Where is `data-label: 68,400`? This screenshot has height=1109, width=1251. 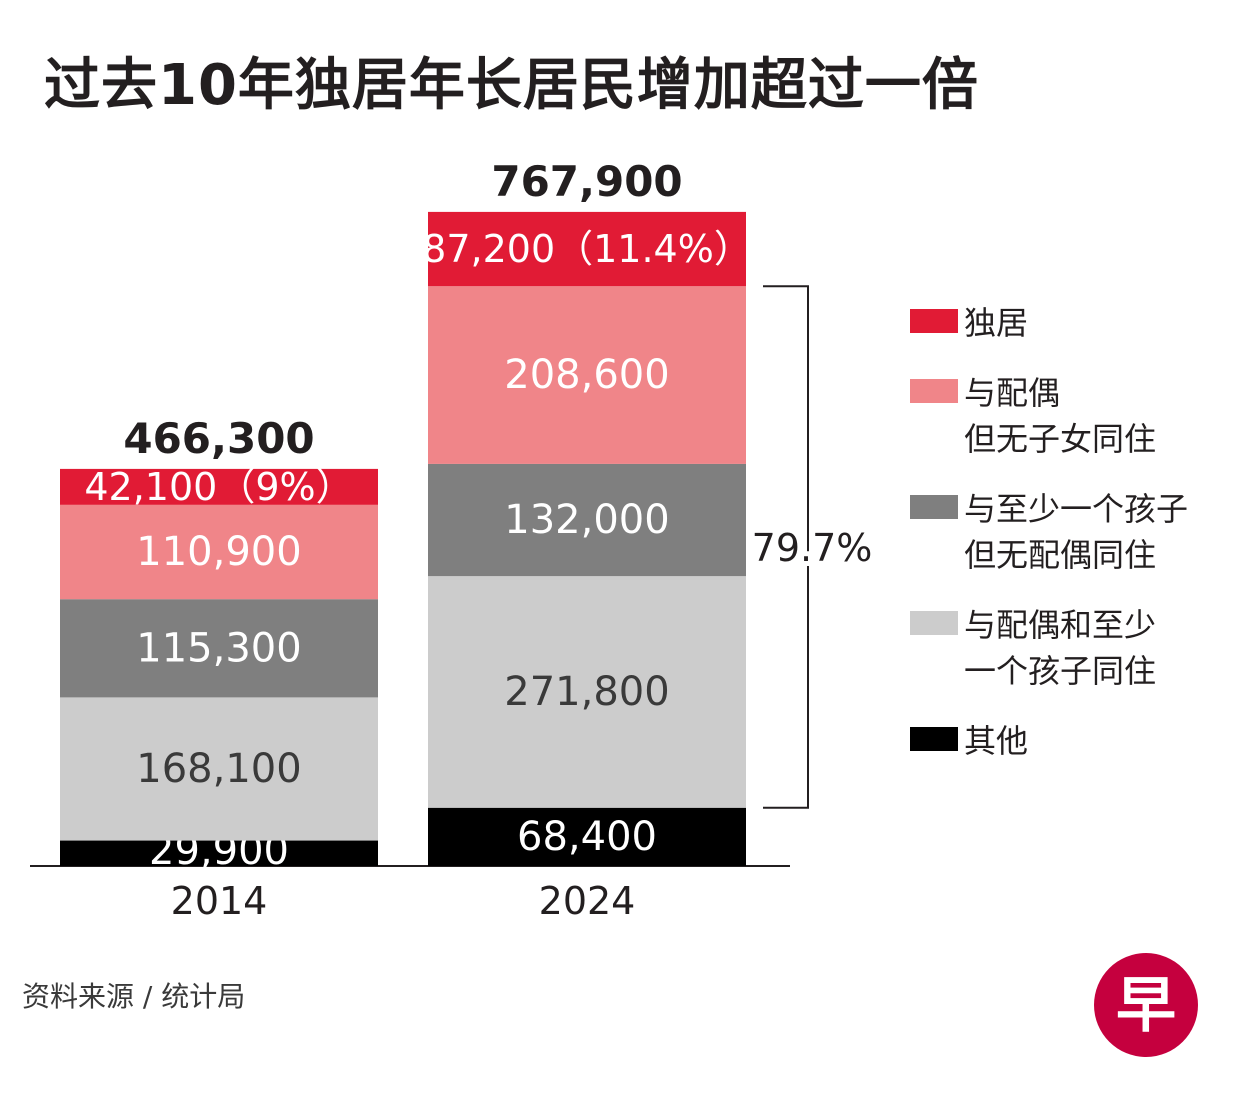 data-label: 68,400 is located at coordinates (587, 837).